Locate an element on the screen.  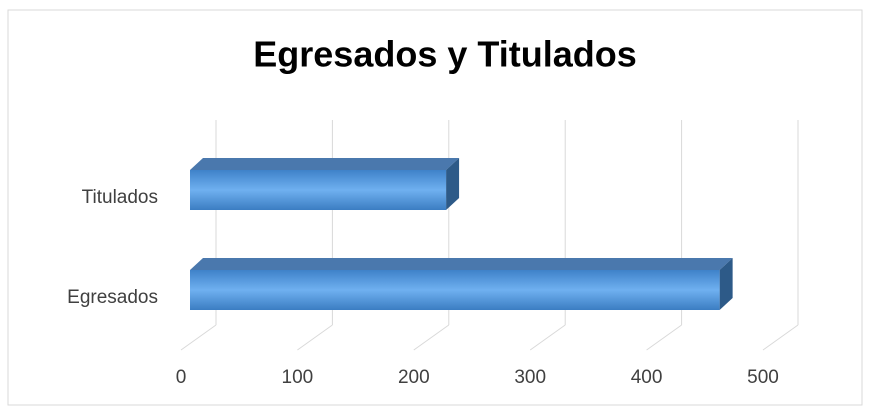
x-tick-label: 300 is located at coordinates (530, 377).